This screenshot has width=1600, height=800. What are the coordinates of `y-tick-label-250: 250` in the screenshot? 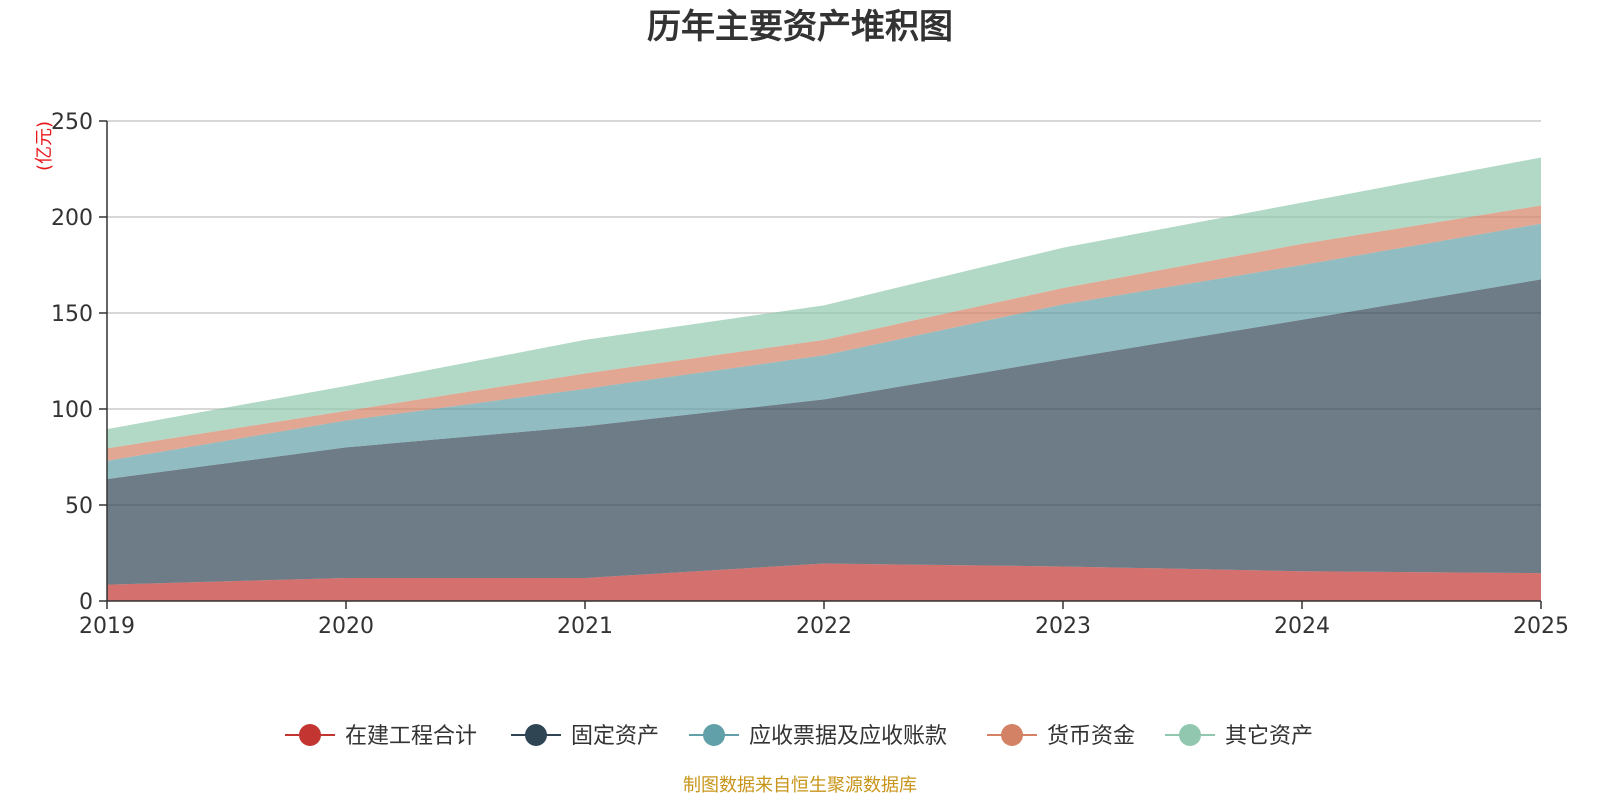 It's located at (72, 122).